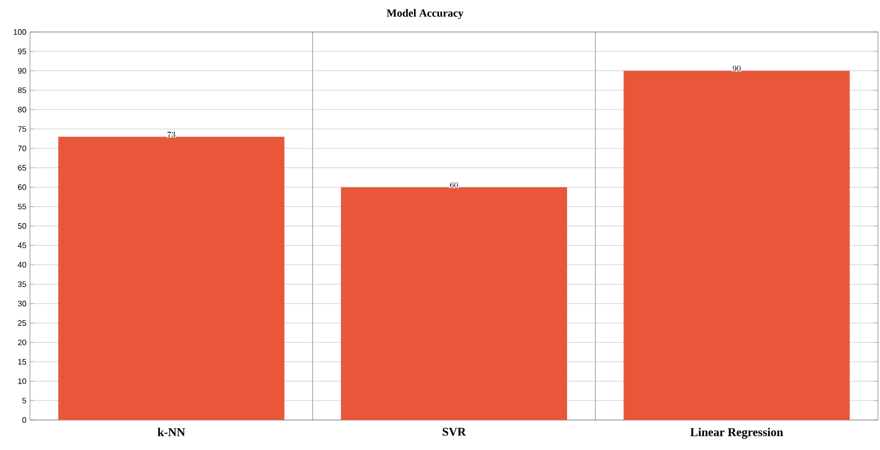 This screenshot has width=880, height=450. What do you see at coordinates (454, 432) in the screenshot?
I see `x-tick-label: SVR` at bounding box center [454, 432].